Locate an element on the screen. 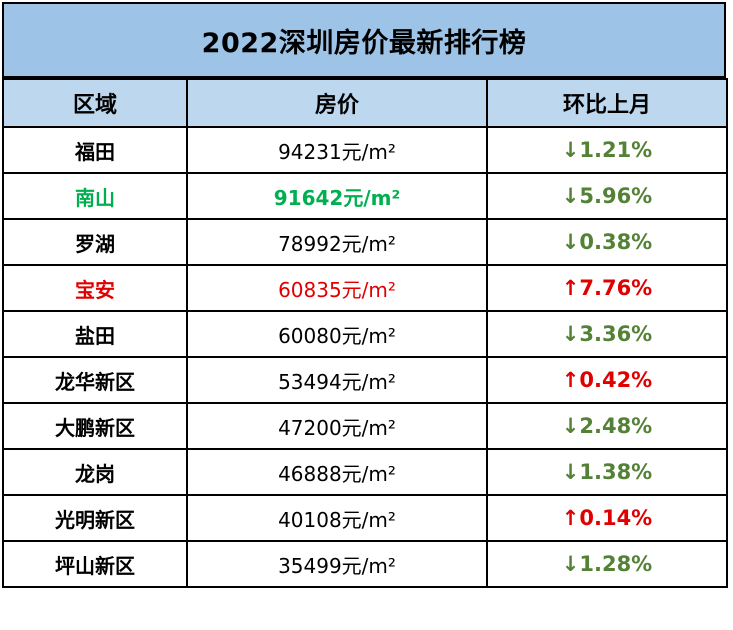 Image resolution: width=733 pixels, height=630 pixels. district-cell: 盐田 is located at coordinates (95, 334).